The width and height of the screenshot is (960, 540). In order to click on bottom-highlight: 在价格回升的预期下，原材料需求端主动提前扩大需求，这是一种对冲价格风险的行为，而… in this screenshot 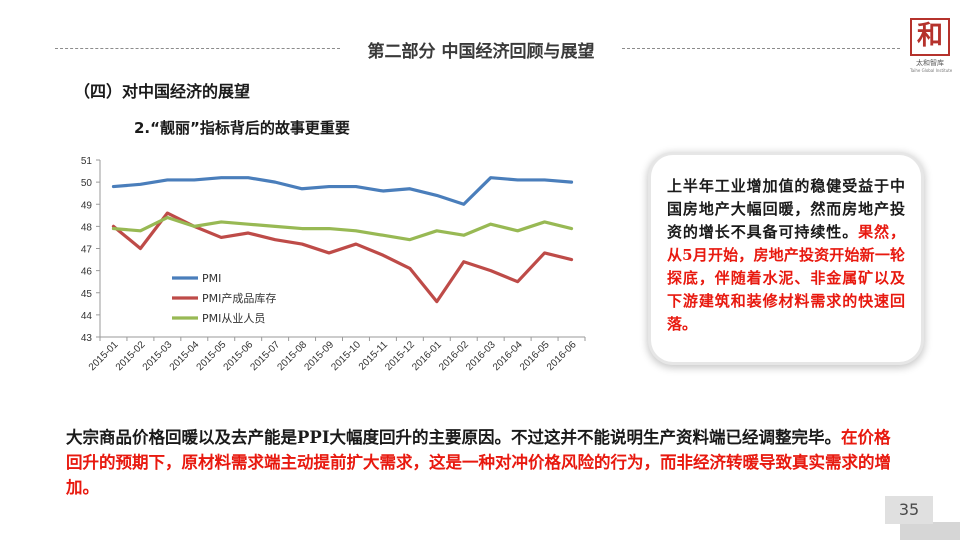, I will do `click(478, 462)`.